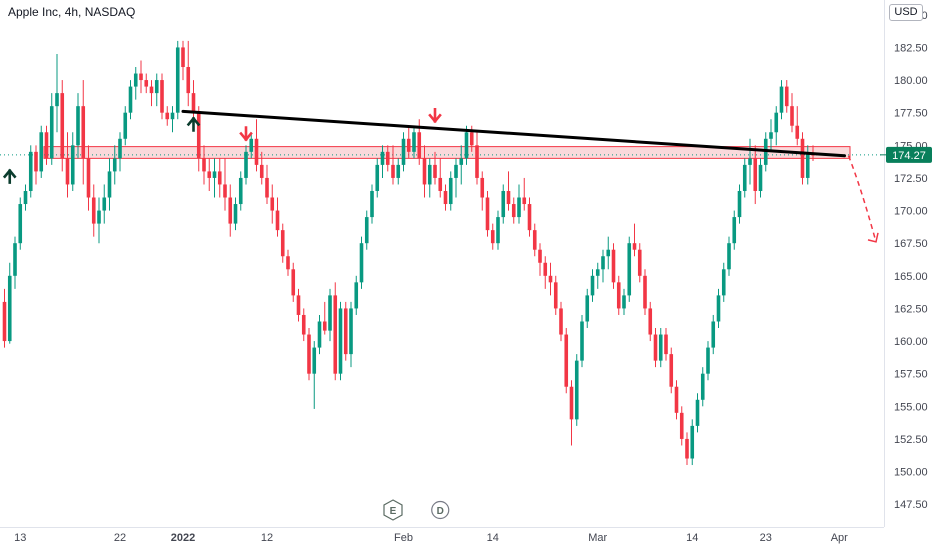  Describe the element at coordinates (911, 81) in the screenshot. I see `y-tick-label: 180.00` at that location.